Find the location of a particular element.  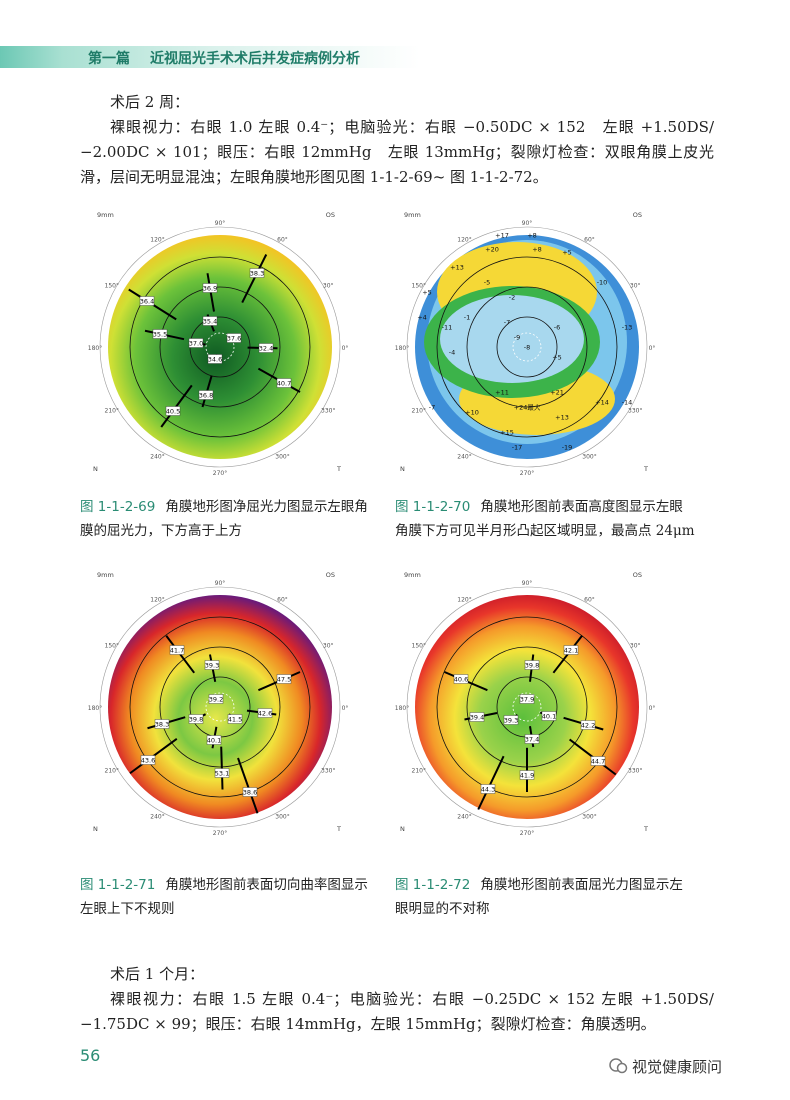

map-label: +13 is located at coordinates (457, 267).